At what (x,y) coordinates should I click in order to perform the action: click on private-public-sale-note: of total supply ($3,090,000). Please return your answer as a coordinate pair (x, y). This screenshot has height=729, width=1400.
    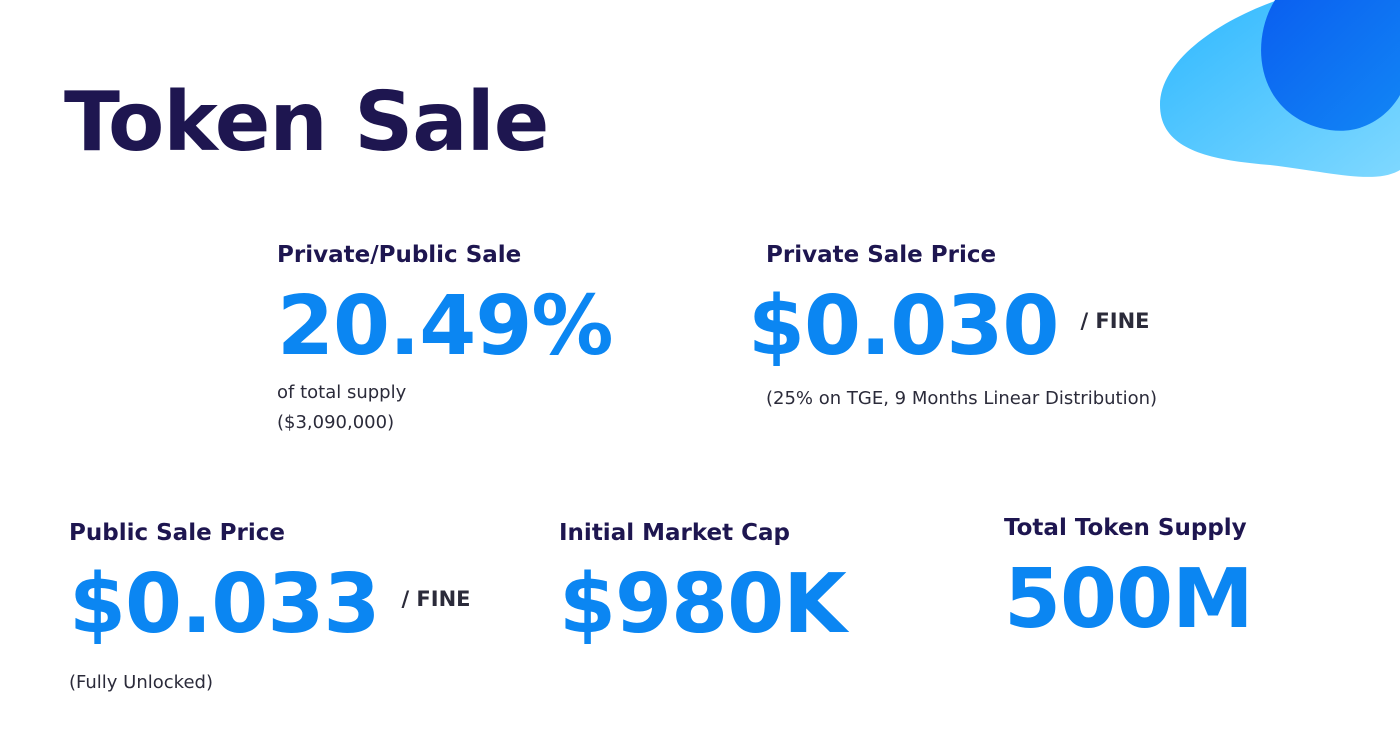
    Looking at the image, I should click on (445, 408).